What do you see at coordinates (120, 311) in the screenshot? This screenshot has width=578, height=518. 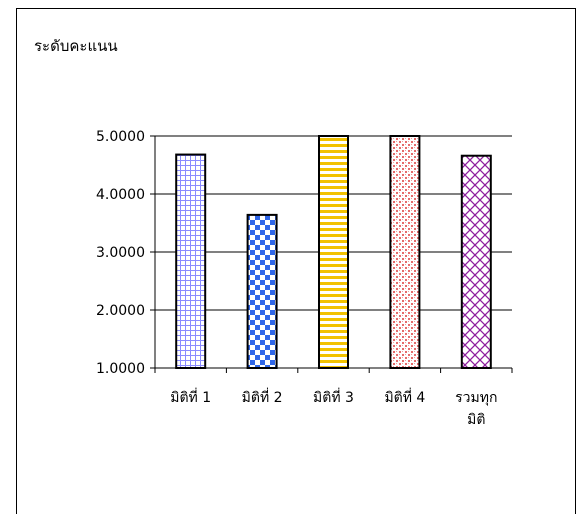 I see `y-tick-label: 2.0000` at bounding box center [120, 311].